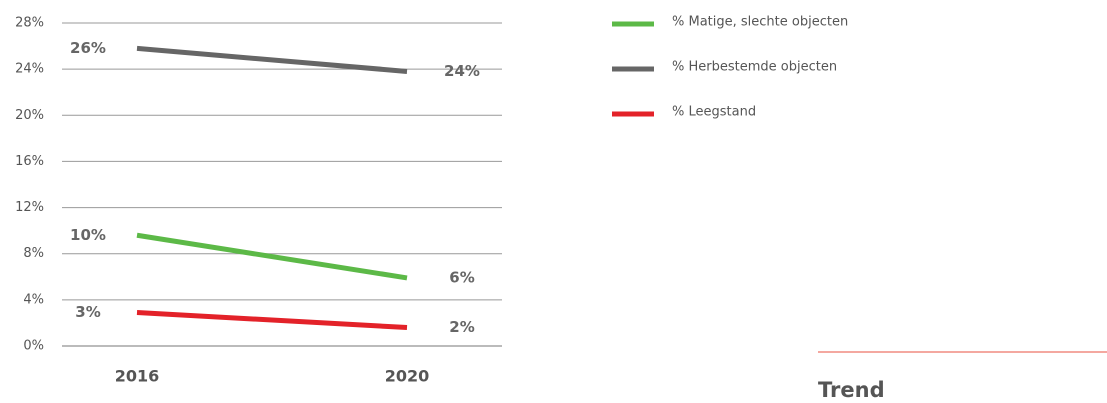 The height and width of the screenshot is (403, 1107). Describe the element at coordinates (33, 299) in the screenshot. I see `y-tick-label: 4%` at that location.